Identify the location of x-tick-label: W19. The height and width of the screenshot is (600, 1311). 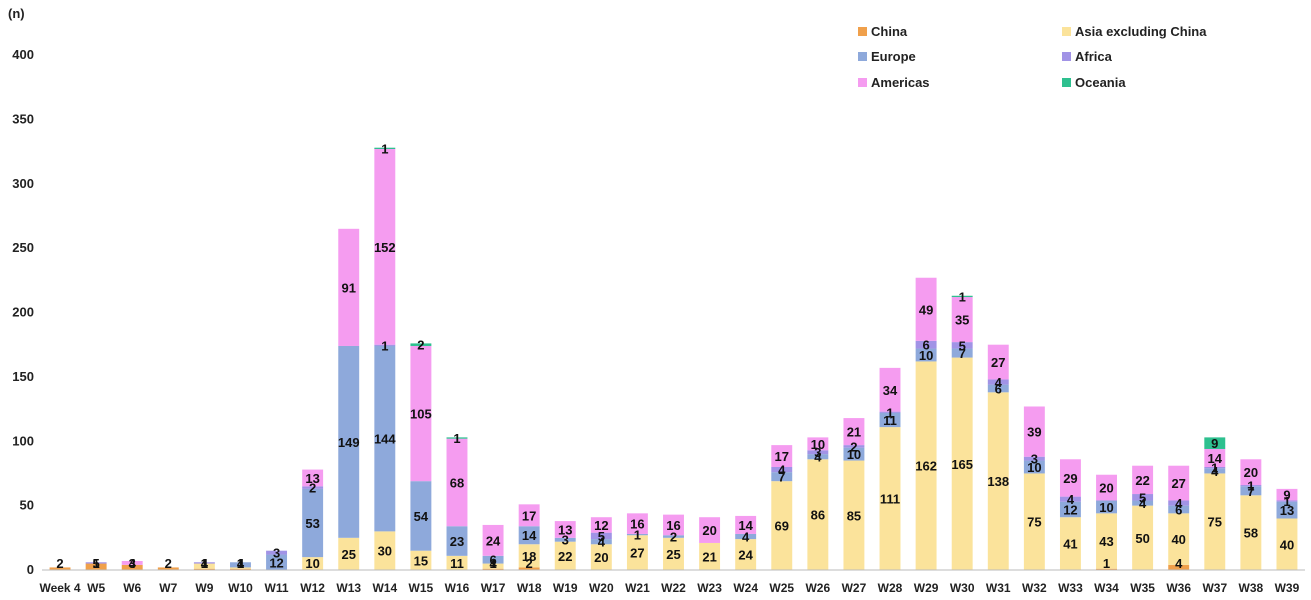
(565, 588).